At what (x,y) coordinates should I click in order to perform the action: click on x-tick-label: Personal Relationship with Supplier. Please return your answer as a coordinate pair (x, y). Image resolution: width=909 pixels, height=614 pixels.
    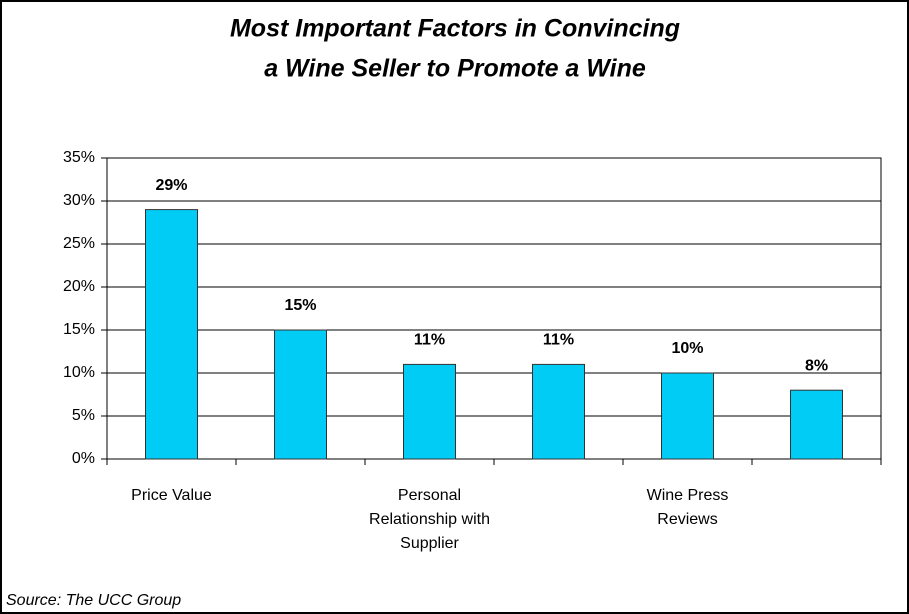
    Looking at the image, I should click on (429, 519).